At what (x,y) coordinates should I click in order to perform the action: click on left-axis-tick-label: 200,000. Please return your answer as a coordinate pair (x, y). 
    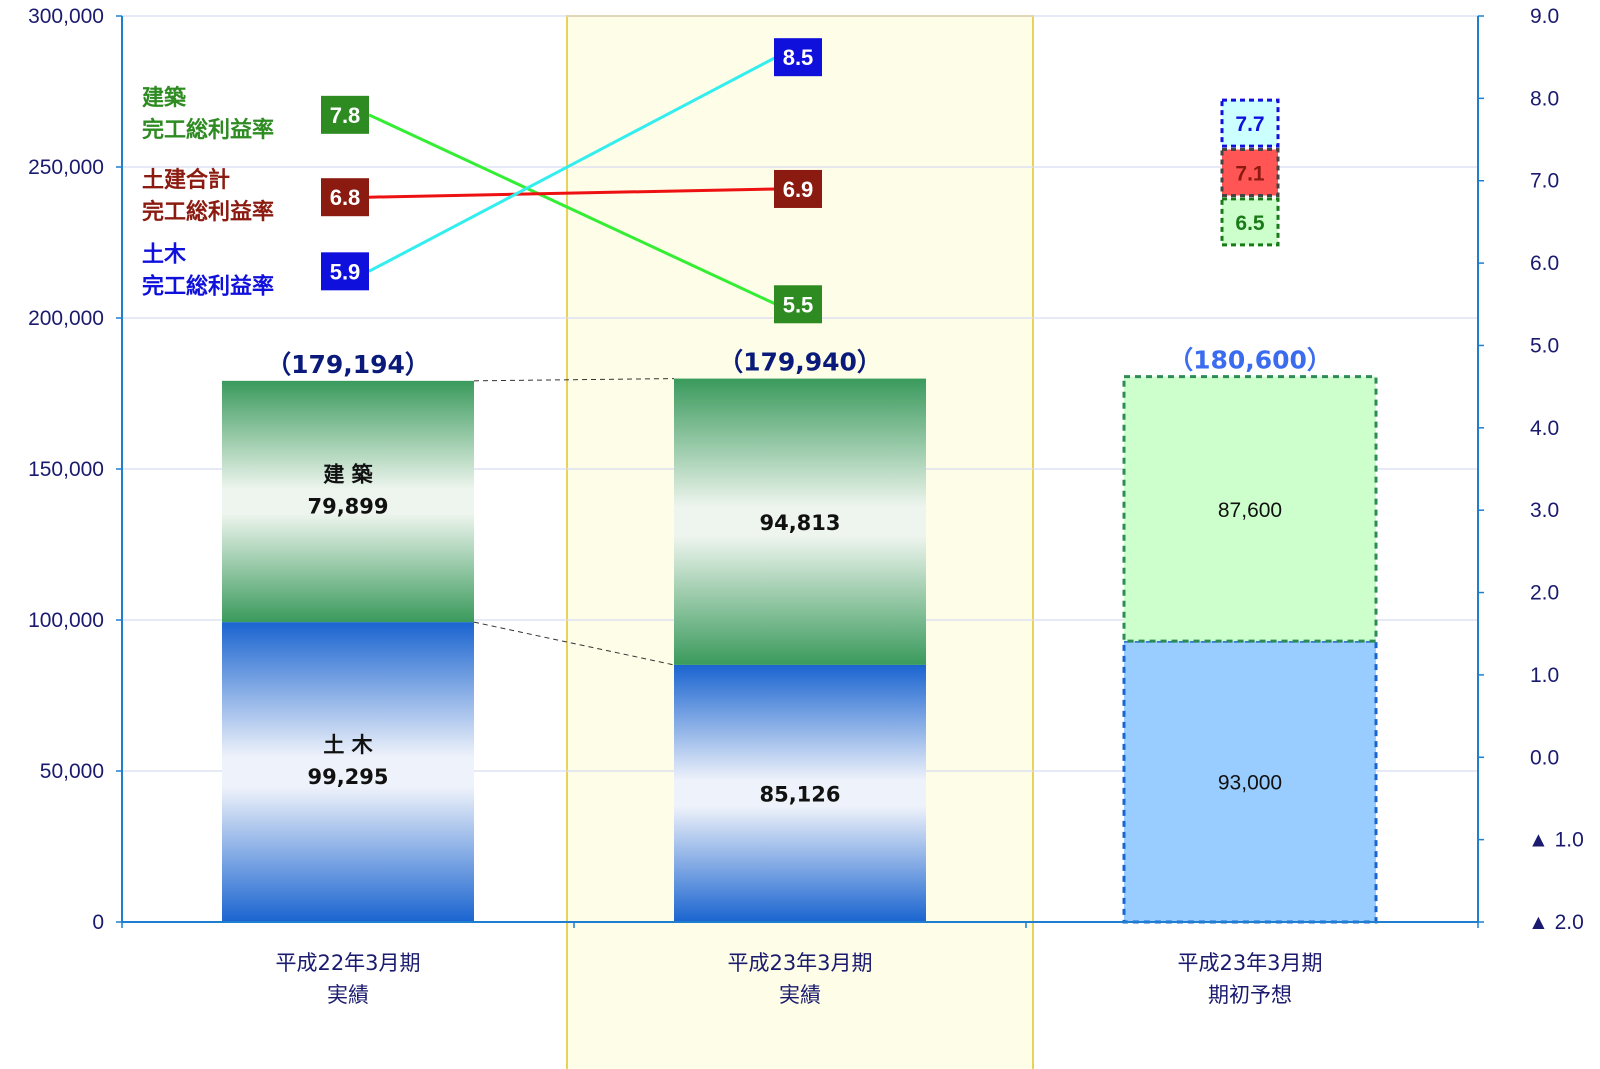
    Looking at the image, I should click on (66, 318).